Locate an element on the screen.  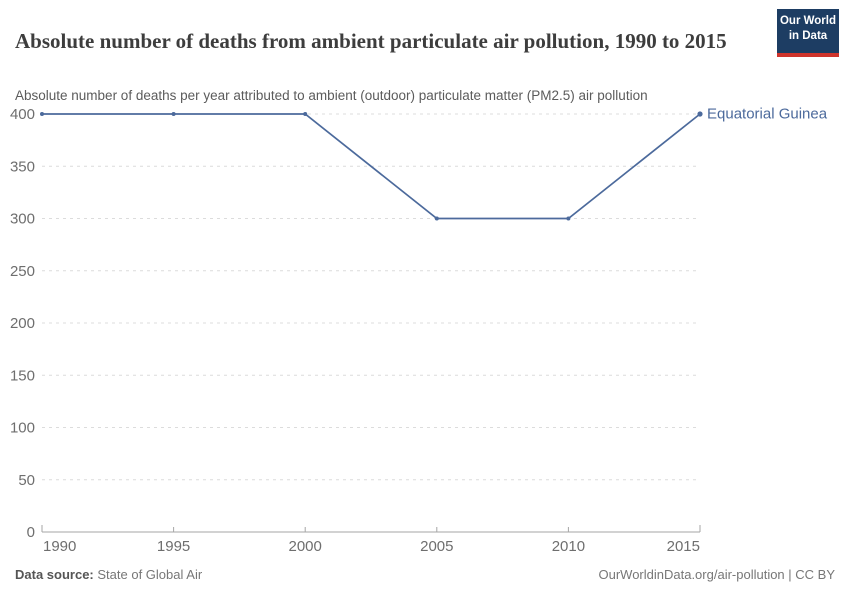
x-axis-tick-label: 2000 is located at coordinates (305, 546).